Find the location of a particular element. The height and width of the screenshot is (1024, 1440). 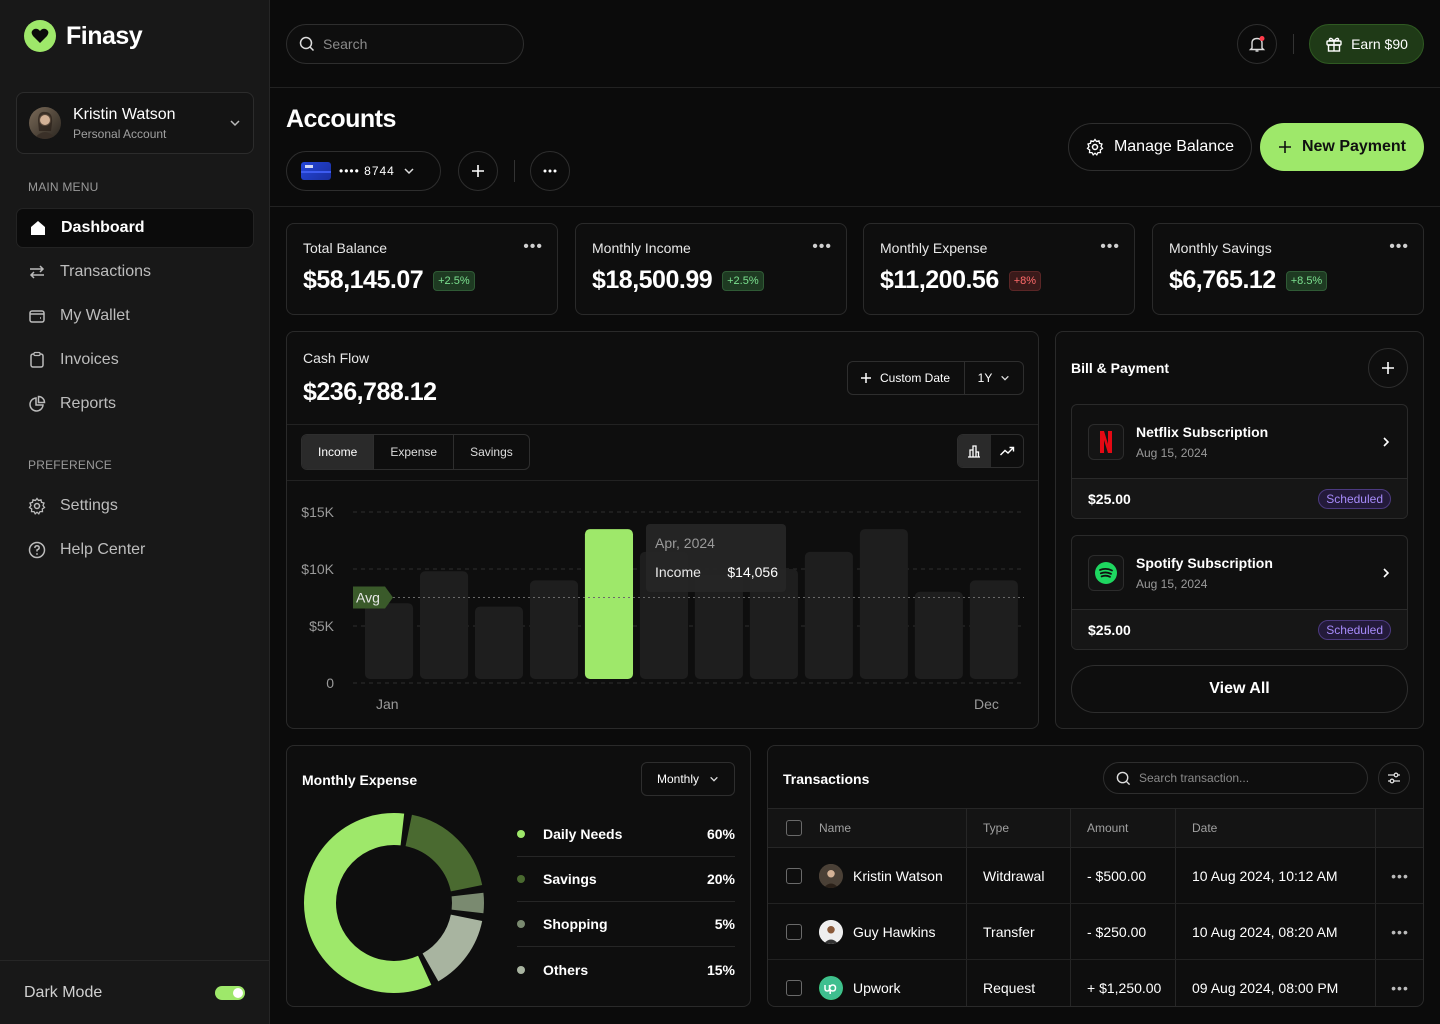

new-payment-button: New Payment is located at coordinates (1342, 147).